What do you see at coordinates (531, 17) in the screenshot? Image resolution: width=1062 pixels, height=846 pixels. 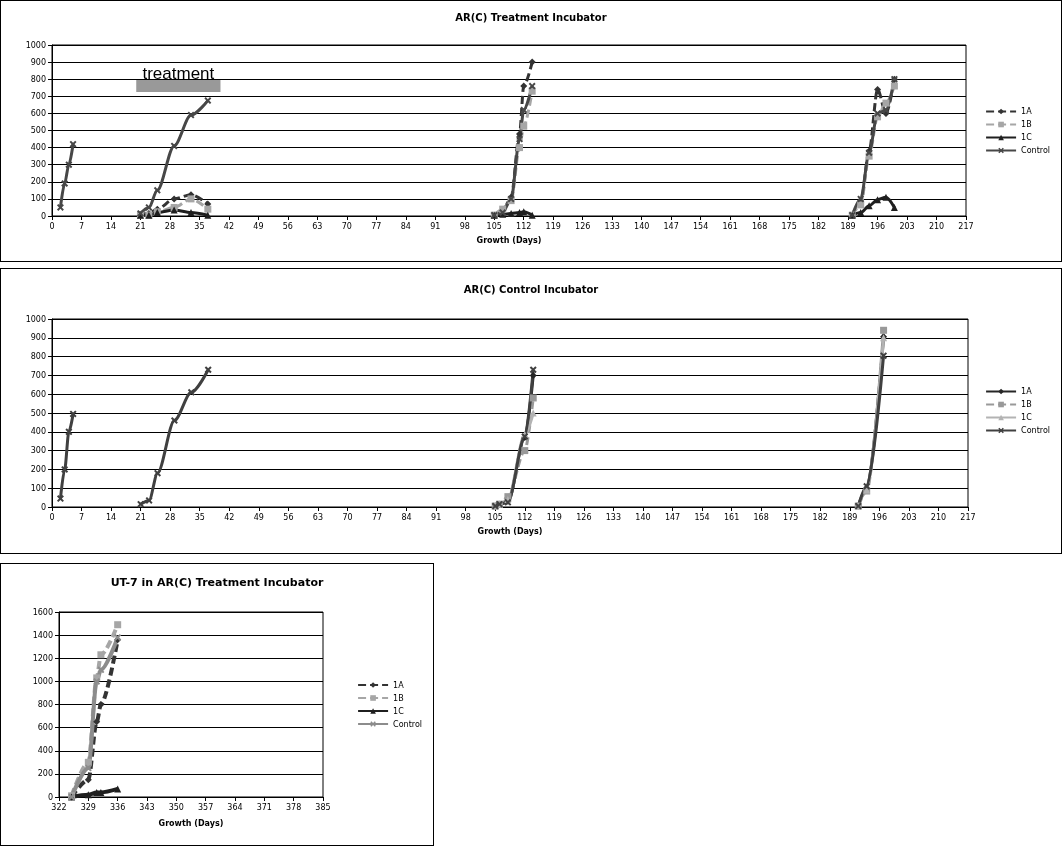 I see `chart-title: AR(C) Treatment Incubator` at bounding box center [531, 17].